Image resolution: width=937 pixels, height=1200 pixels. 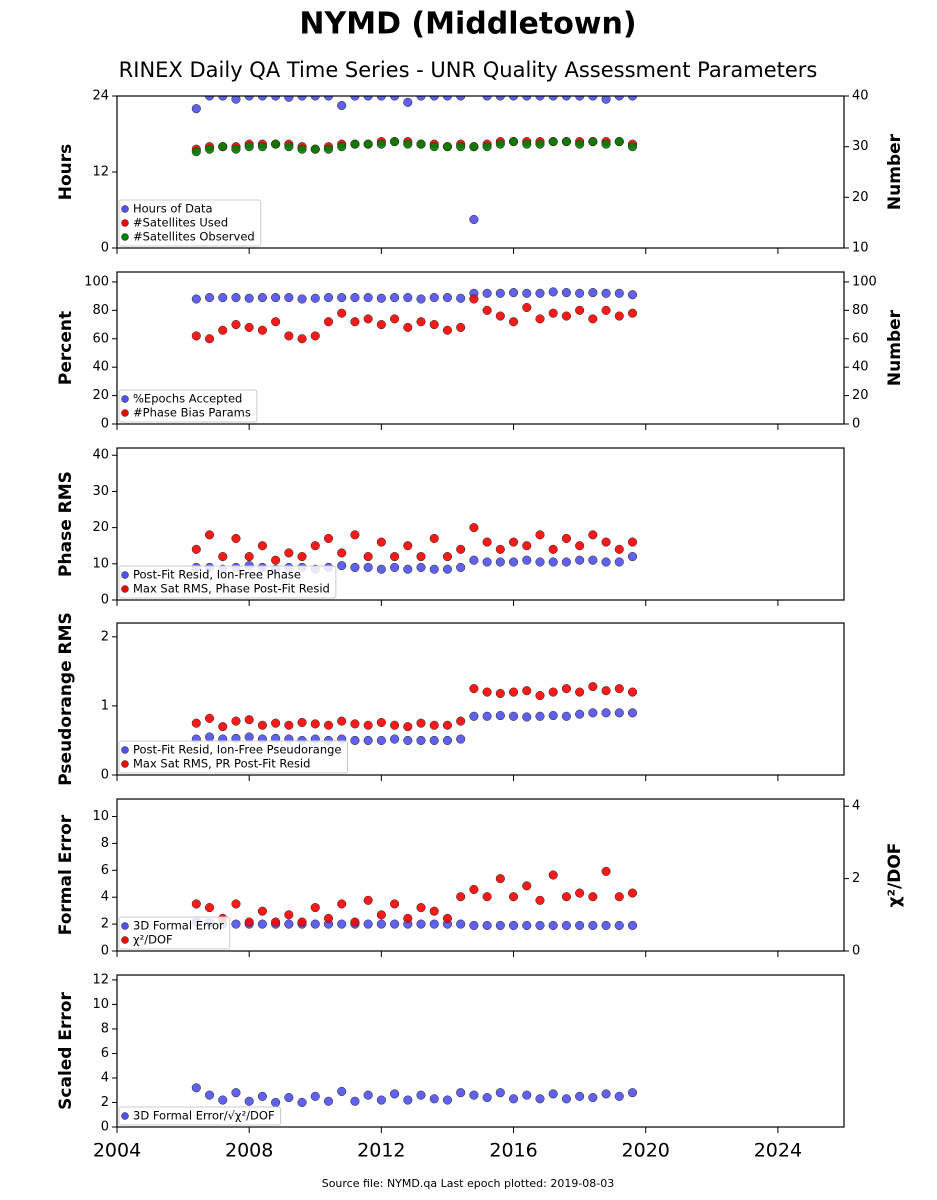 I want to click on legend-label: Max Sat RMS, PR Post-Fit Resid, so click(x=221, y=764).